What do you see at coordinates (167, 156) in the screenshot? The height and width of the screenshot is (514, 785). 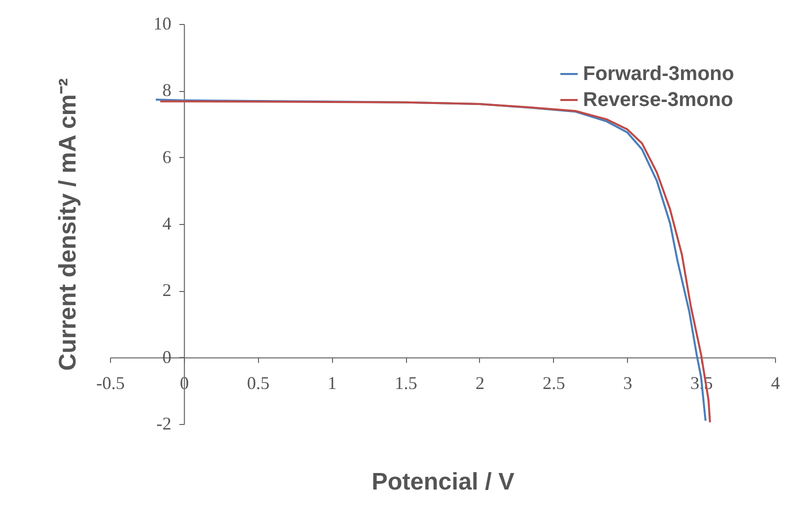 I see `y-tick-label: 6` at bounding box center [167, 156].